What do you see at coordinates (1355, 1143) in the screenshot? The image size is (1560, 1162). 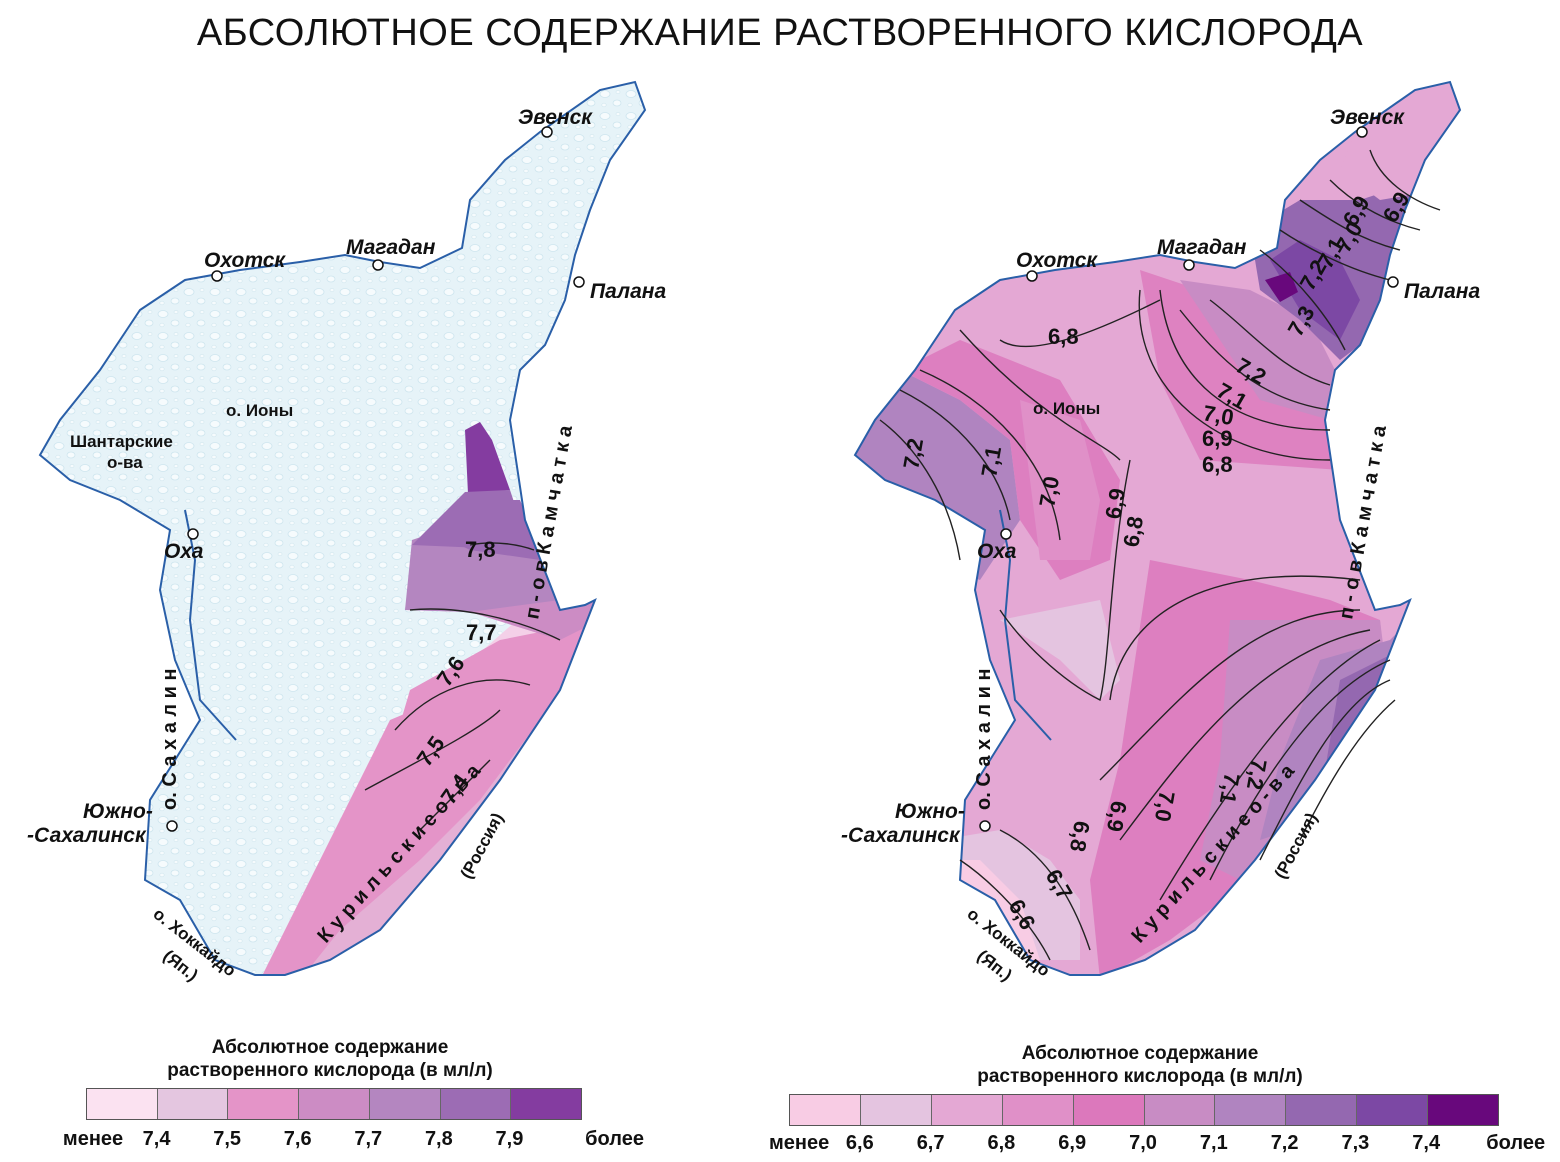 I see `legend-tick-label: 7,3` at bounding box center [1355, 1143].